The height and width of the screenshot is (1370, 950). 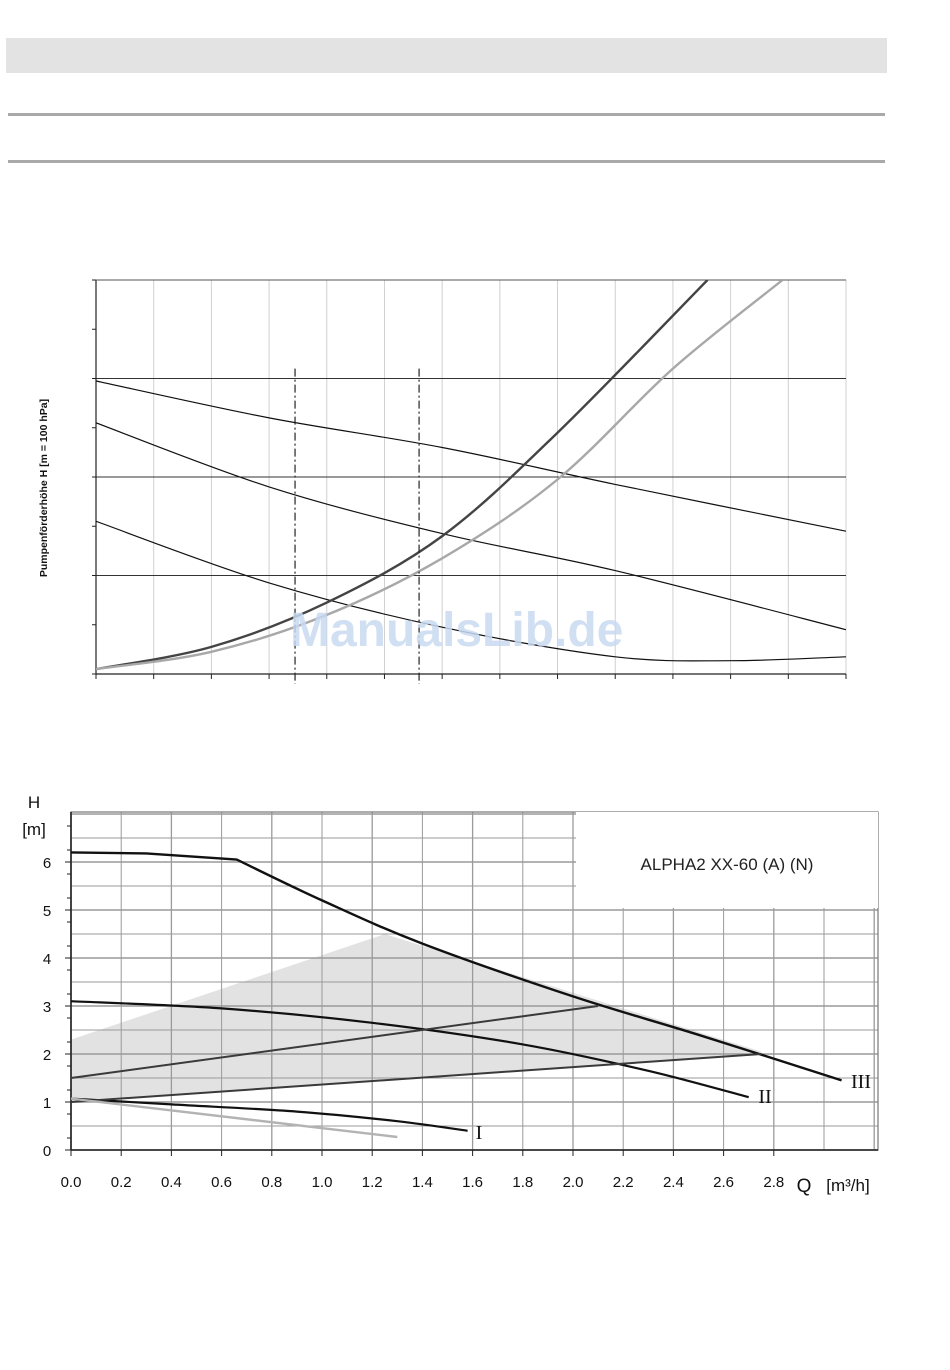 What do you see at coordinates (522, 1182) in the screenshot?
I see `chart2-x-tick-label: 1.8` at bounding box center [522, 1182].